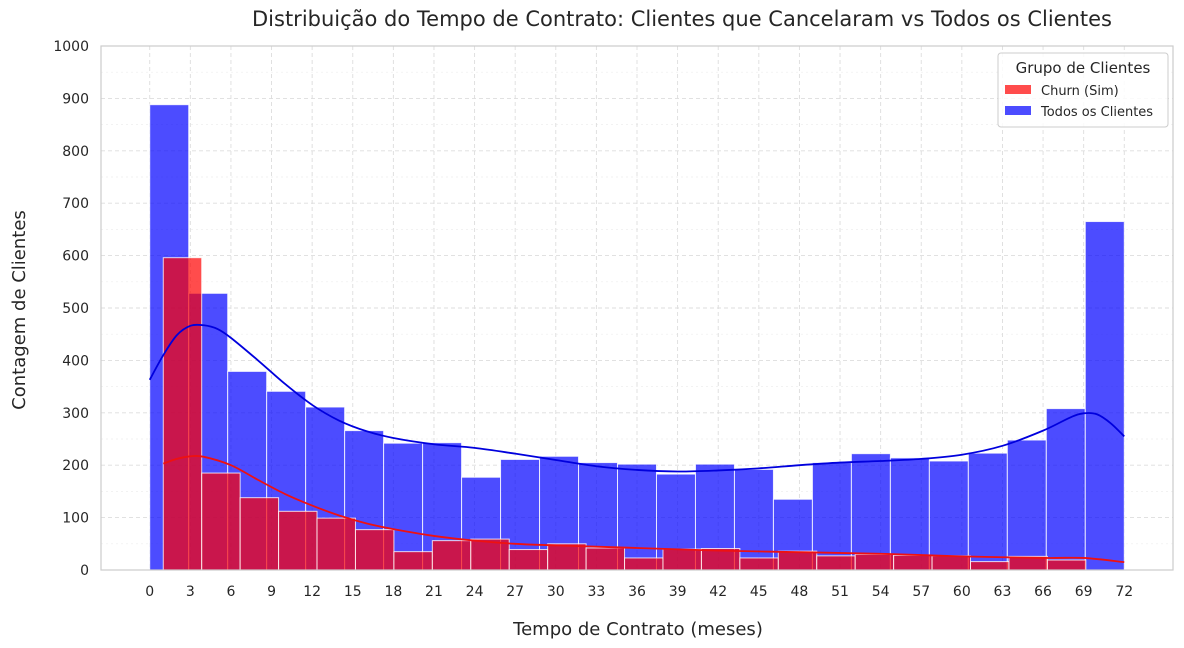 This screenshot has width=1184, height=648. Describe the element at coordinates (1003, 592) in the screenshot. I see `x-tick-label: 63` at that location.